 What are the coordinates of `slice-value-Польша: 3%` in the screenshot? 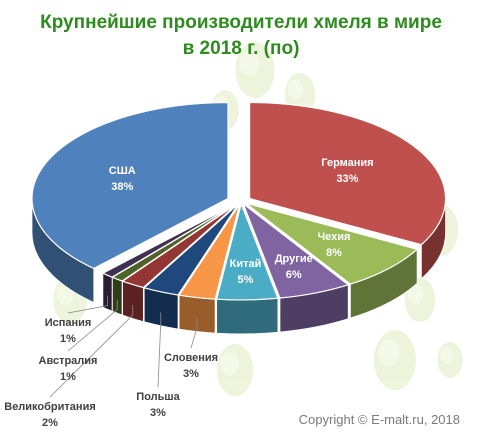 It's located at (158, 413).